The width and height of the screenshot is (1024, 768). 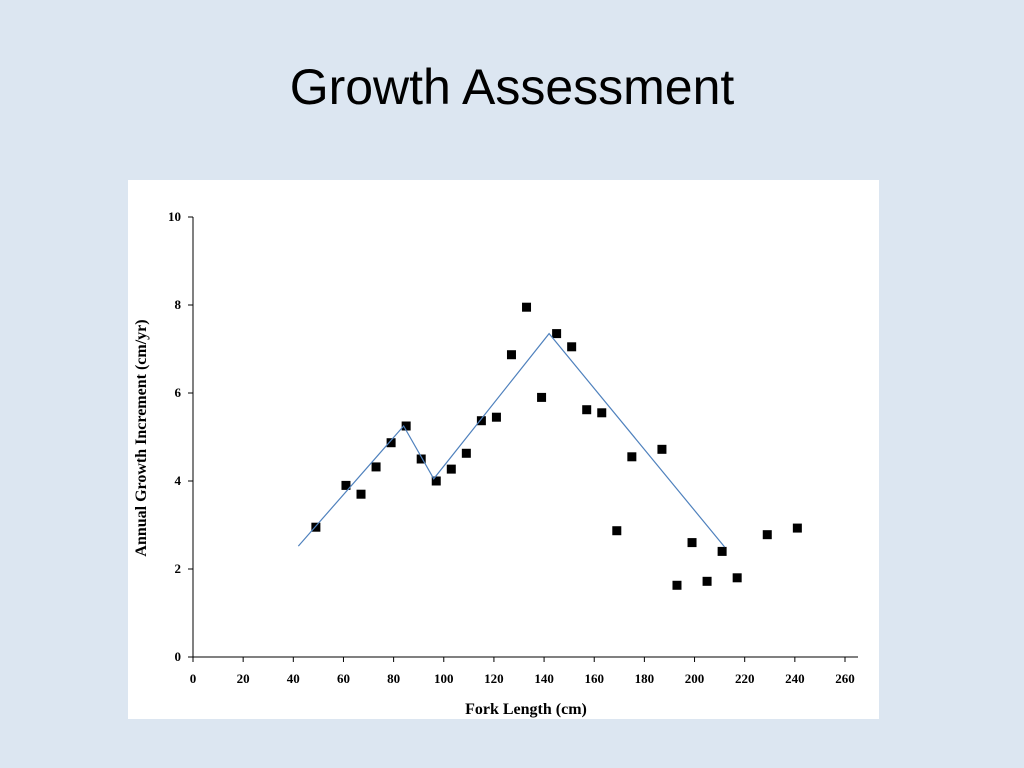 I want to click on x-tick-label: 160, so click(x=594, y=678).